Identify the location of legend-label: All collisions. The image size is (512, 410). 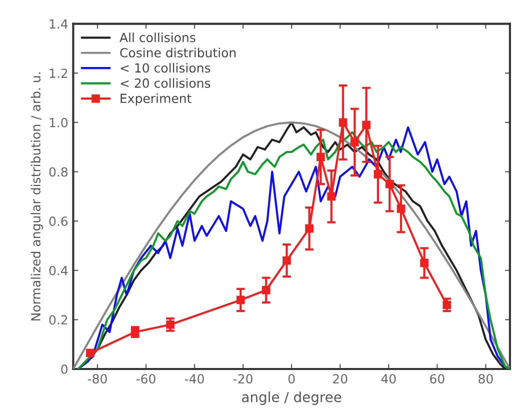
(158, 37).